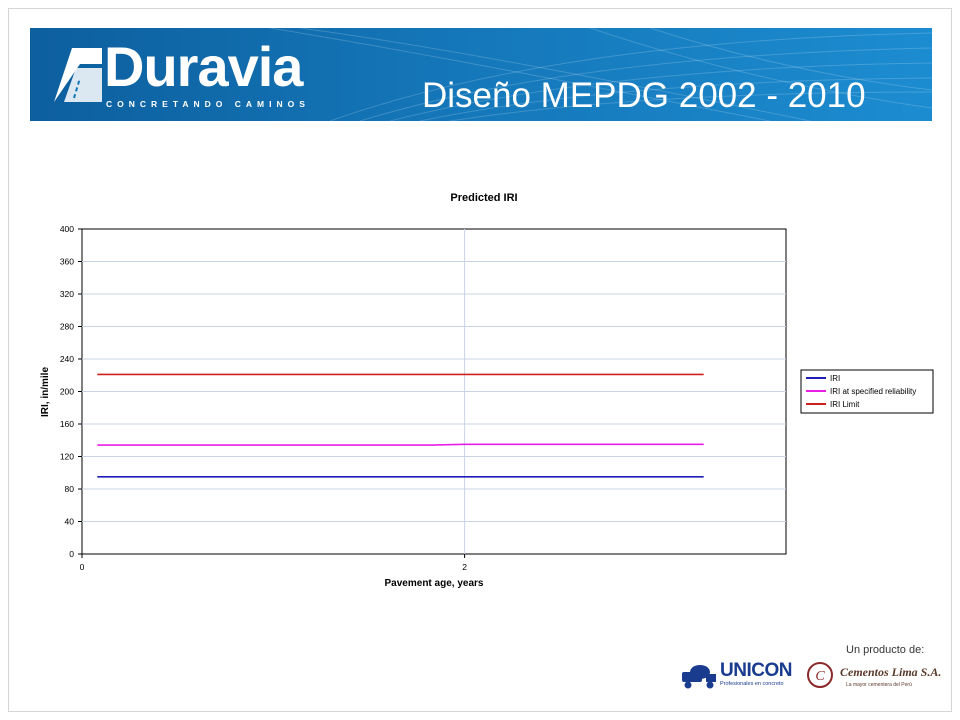  Describe the element at coordinates (70, 489) in the screenshot. I see `y-tick-label: 80` at that location.